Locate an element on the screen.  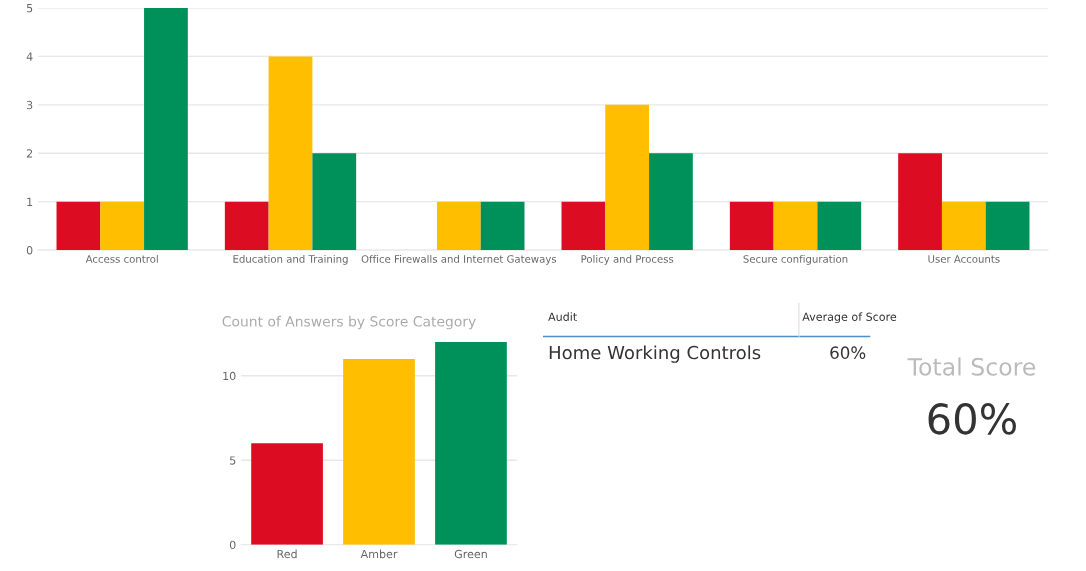
y-tick-label: 4 is located at coordinates (29, 56).